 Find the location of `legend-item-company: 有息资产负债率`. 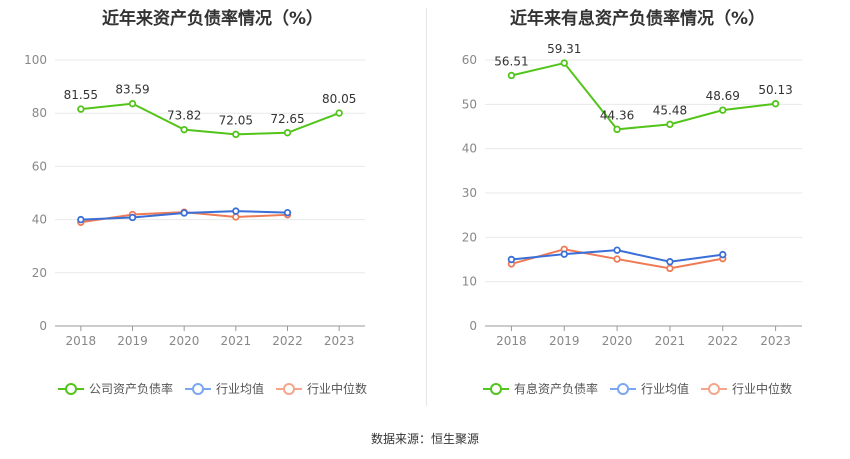

legend-item-company: 有息资产负债率 is located at coordinates (540, 388).